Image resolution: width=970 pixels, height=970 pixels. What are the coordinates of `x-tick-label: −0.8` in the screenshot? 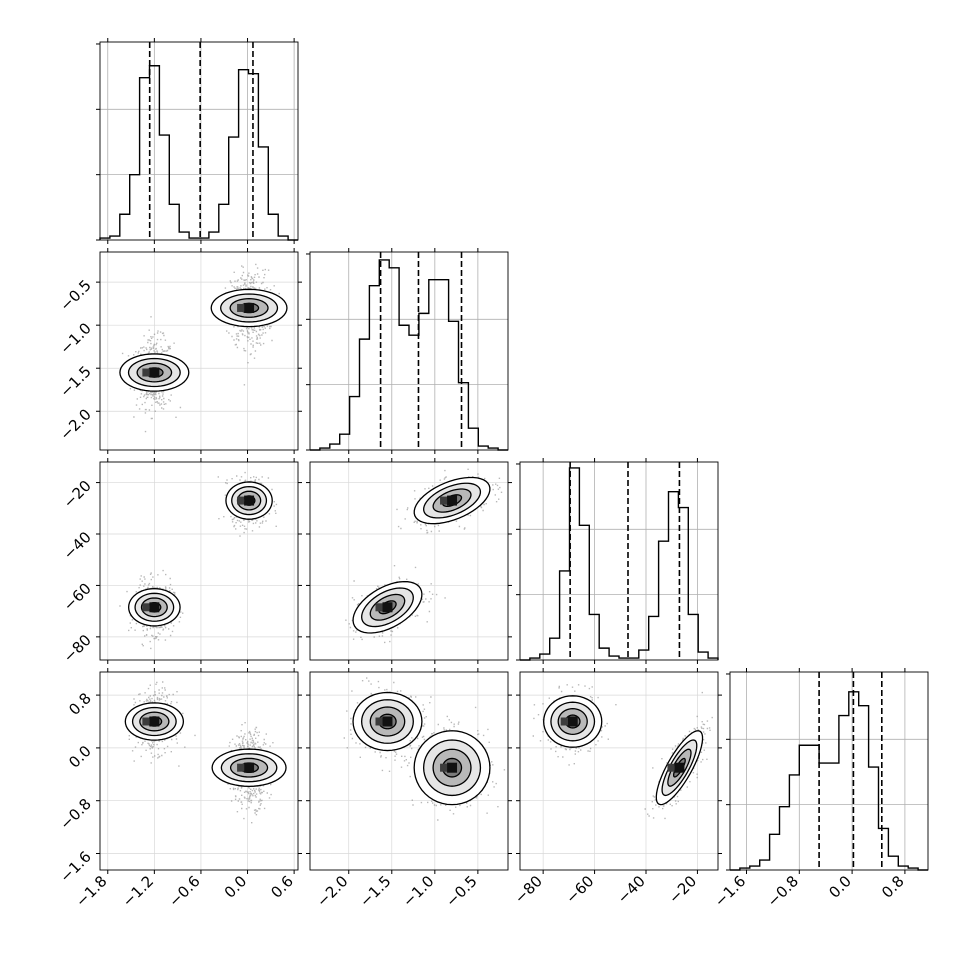 It's located at (783, 891).